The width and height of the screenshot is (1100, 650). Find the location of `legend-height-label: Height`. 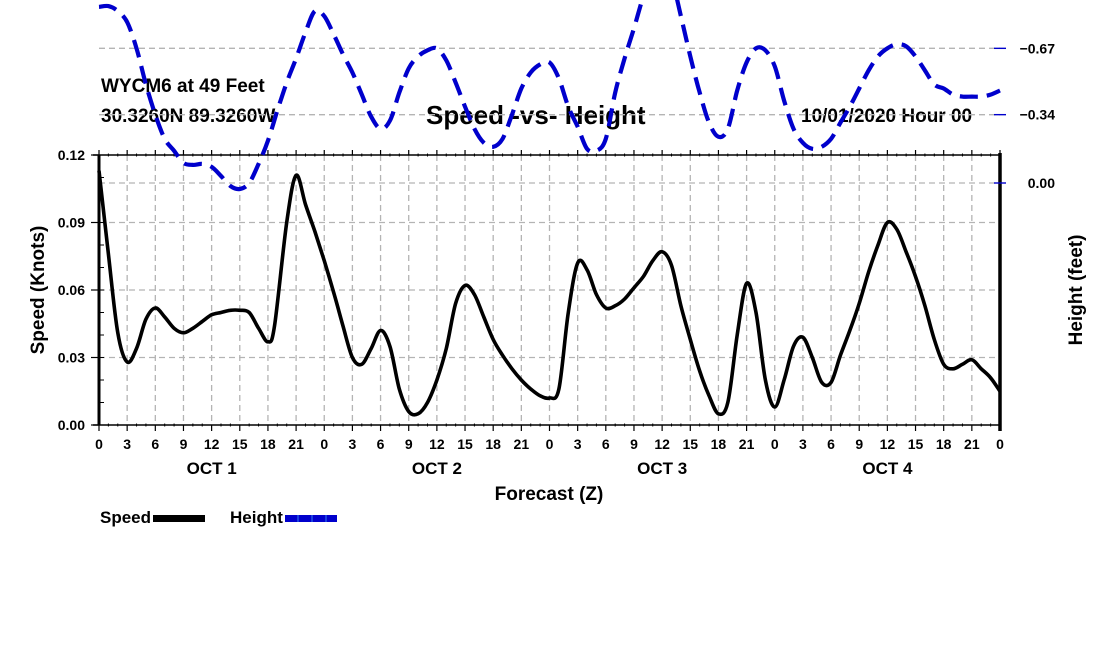

legend-height-label: Height is located at coordinates (256, 517).